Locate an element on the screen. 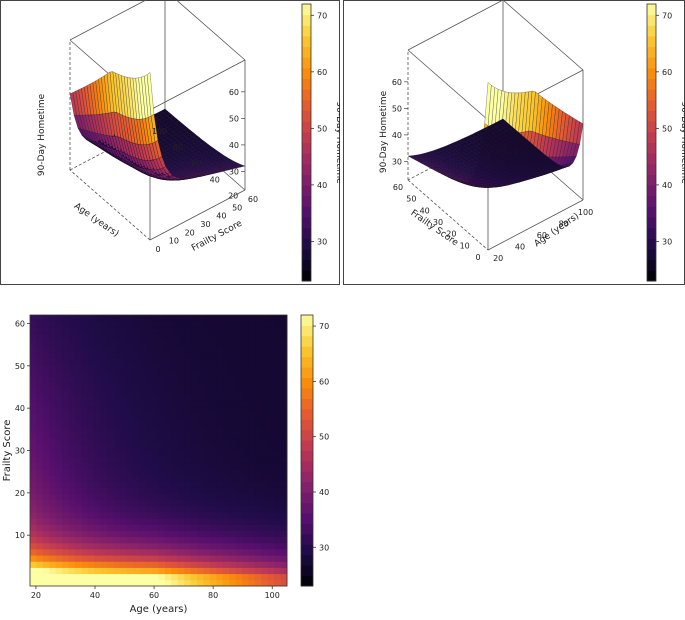 The width and height of the screenshot is (685, 620). y-tick-label: 60 is located at coordinates (20, 323).